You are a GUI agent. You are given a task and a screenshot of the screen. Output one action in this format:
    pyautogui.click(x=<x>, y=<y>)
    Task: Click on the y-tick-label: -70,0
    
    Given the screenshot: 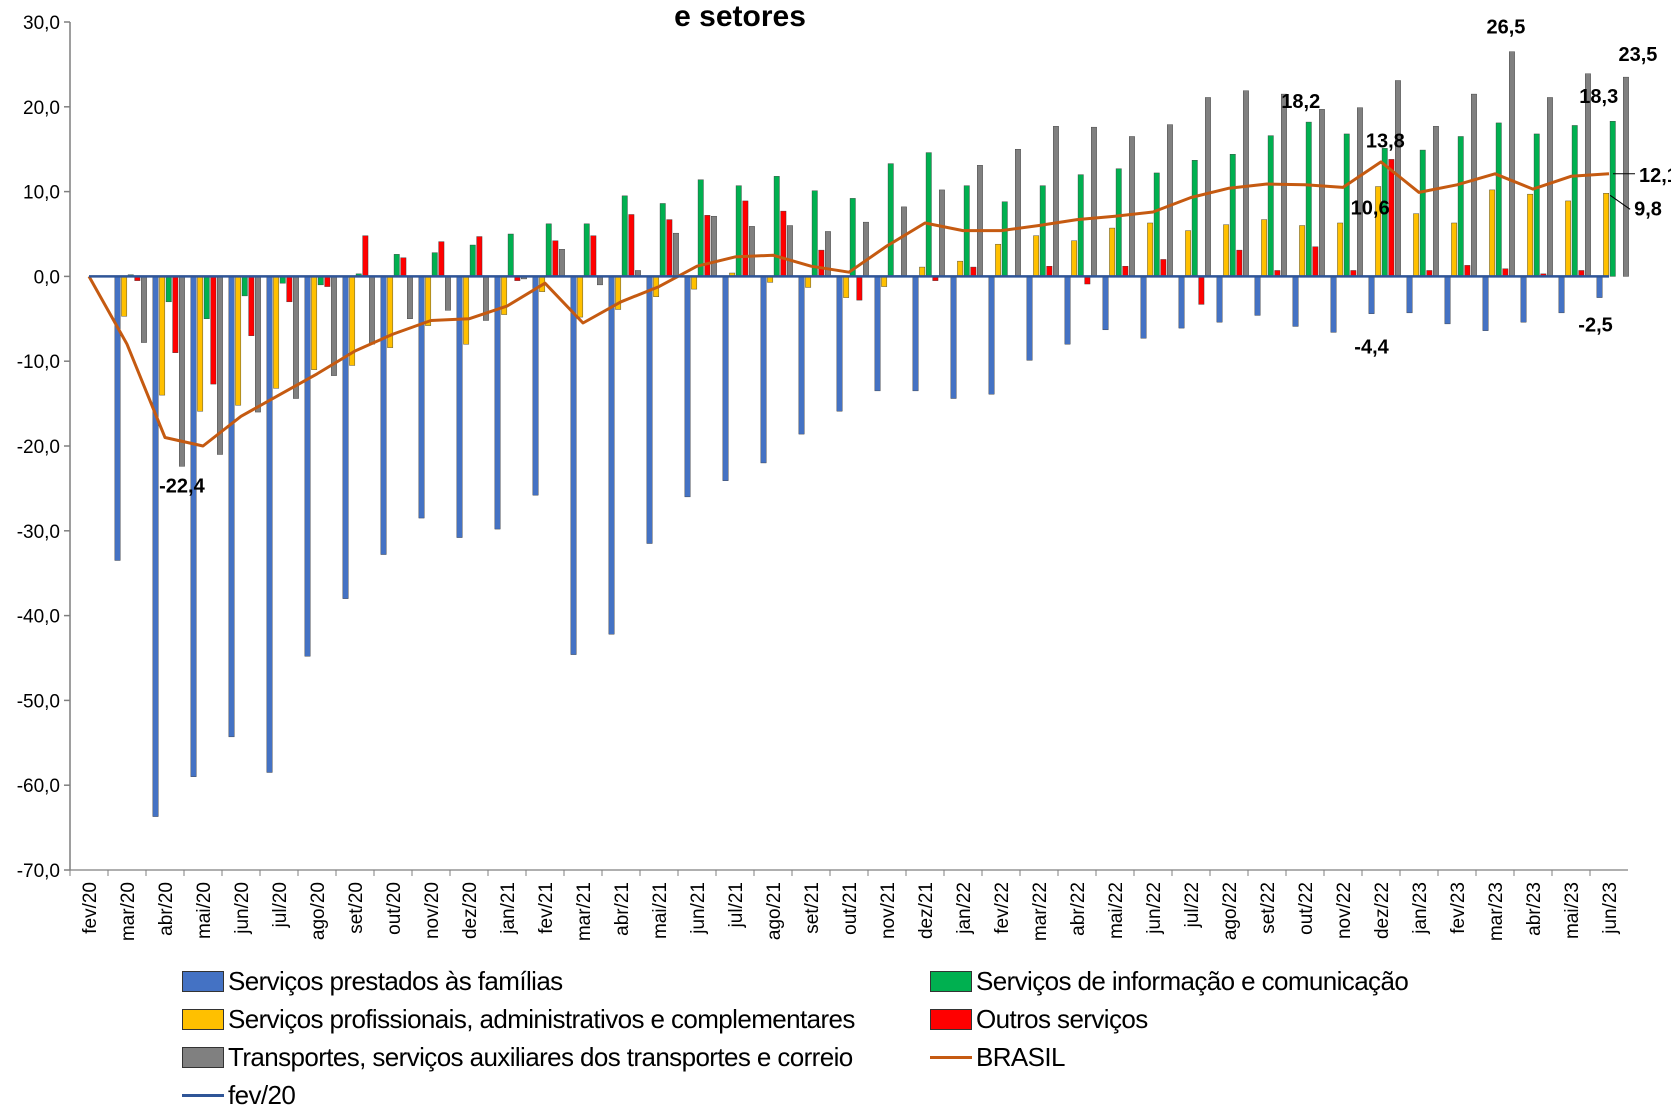 What is the action you would take?
    pyautogui.click(x=38, y=871)
    